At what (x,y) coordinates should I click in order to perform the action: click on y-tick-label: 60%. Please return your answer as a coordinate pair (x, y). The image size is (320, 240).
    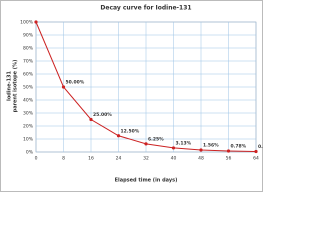
    Looking at the image, I should click on (28, 75).